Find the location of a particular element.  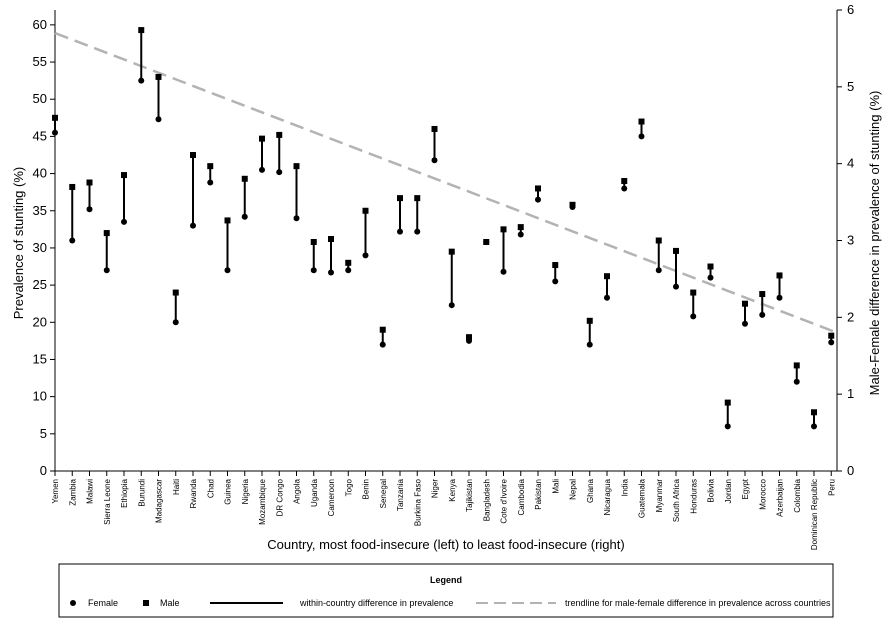

x-tick-label: Guinea is located at coordinates (228, 491).